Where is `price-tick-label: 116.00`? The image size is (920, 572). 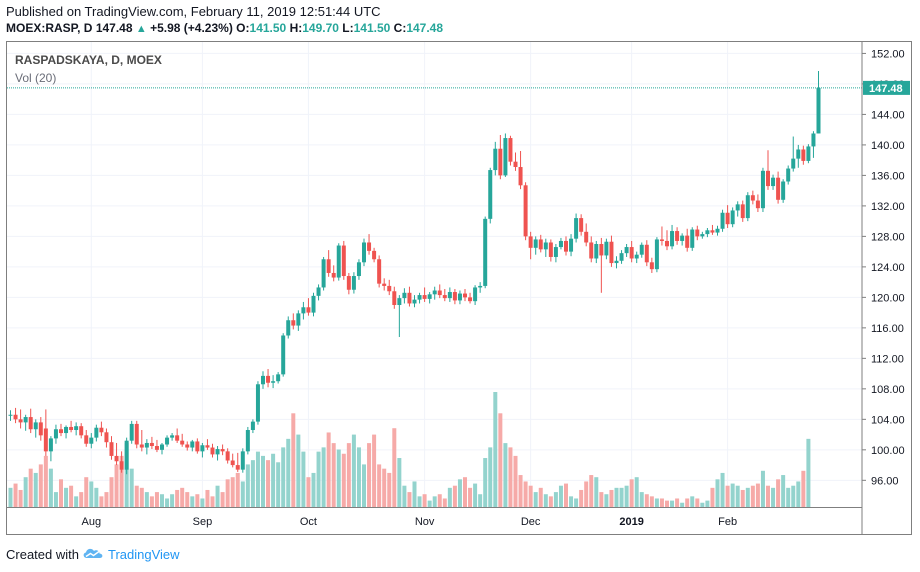
price-tick-label: 116.00 is located at coordinates (887, 329).